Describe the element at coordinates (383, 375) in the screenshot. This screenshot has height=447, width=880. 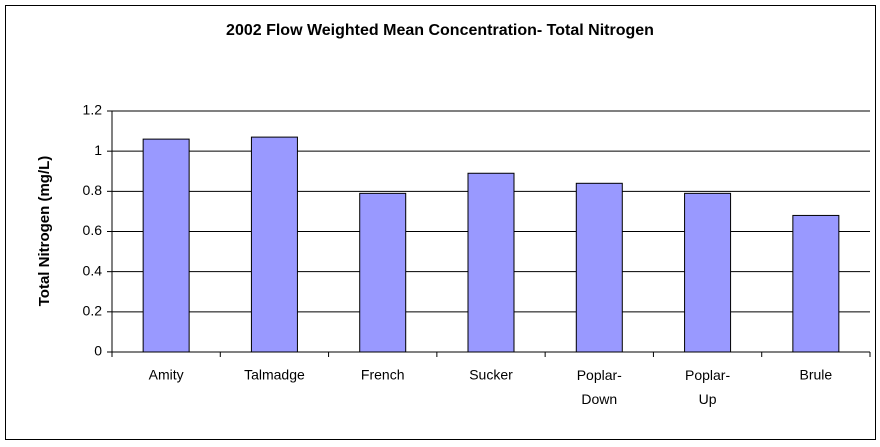
I see `x-tick-label: French` at that location.